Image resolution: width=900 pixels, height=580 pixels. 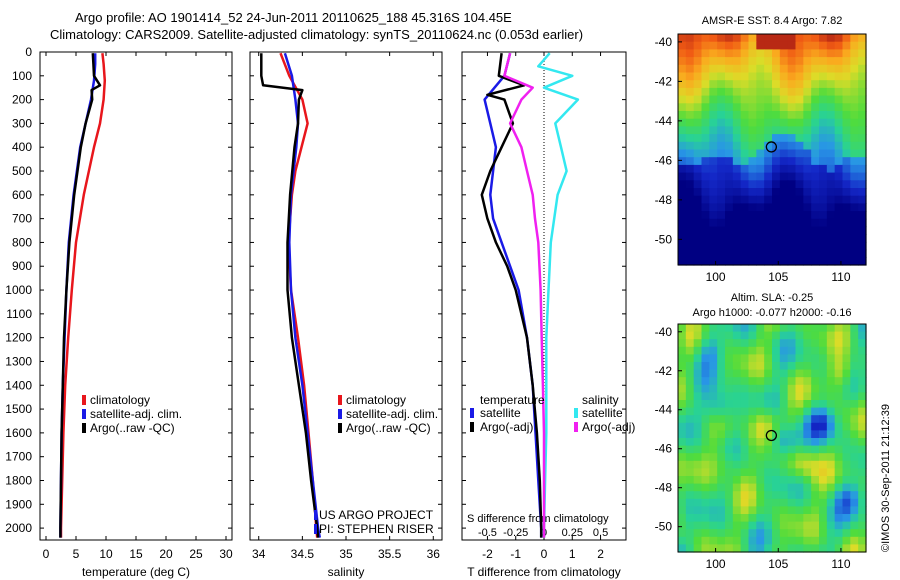 What do you see at coordinates (772, 150) in the screenshot?
I see `map-sst-field` at bounding box center [772, 150].